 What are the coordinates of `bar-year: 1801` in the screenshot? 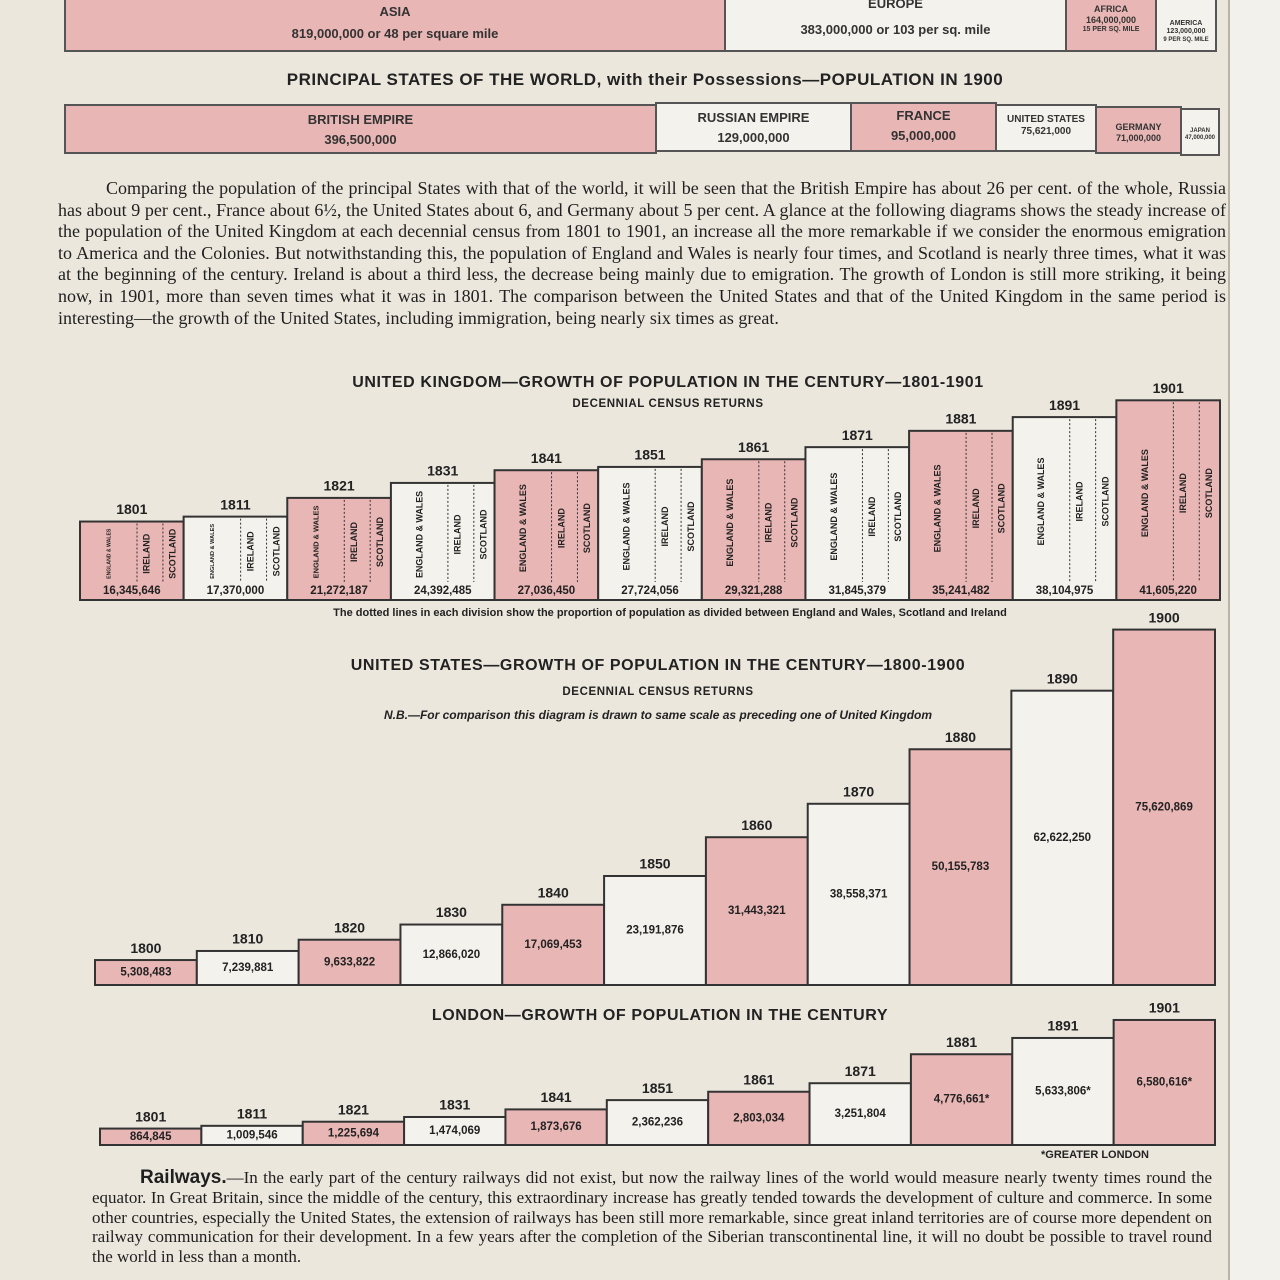 It's located at (131, 509).